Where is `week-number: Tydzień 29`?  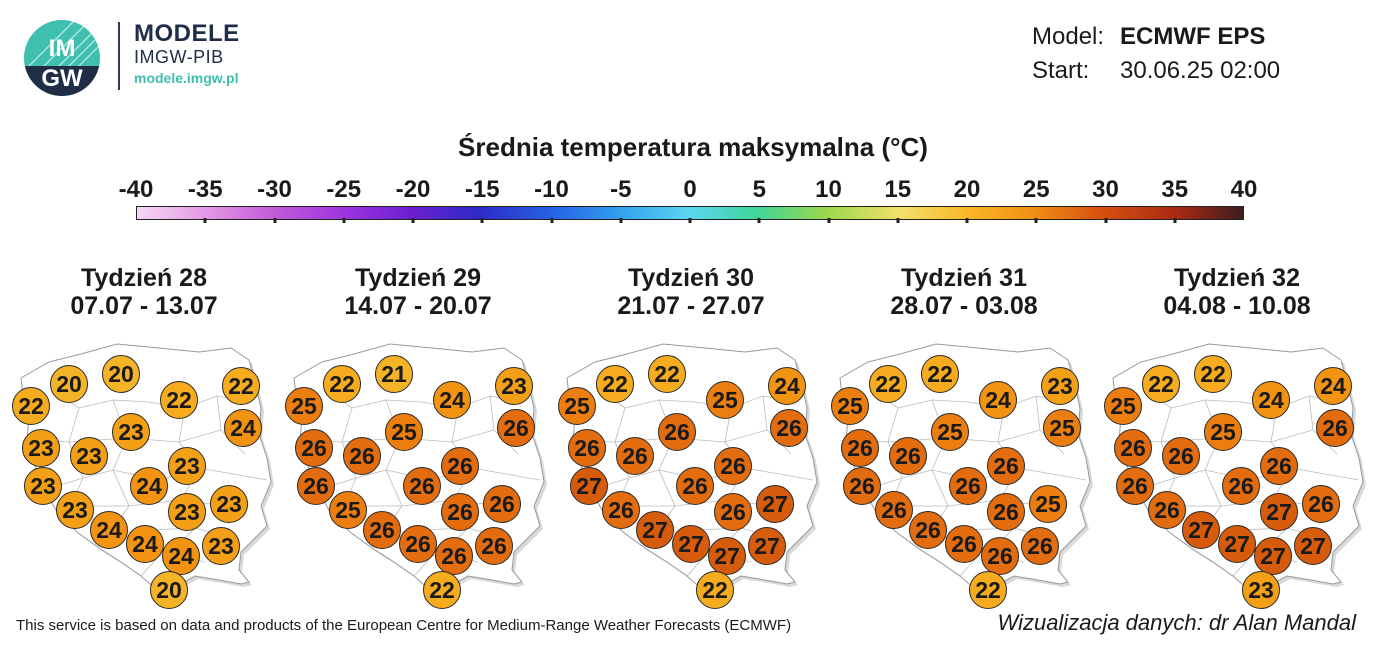
week-number: Tydzień 29 is located at coordinates (418, 278).